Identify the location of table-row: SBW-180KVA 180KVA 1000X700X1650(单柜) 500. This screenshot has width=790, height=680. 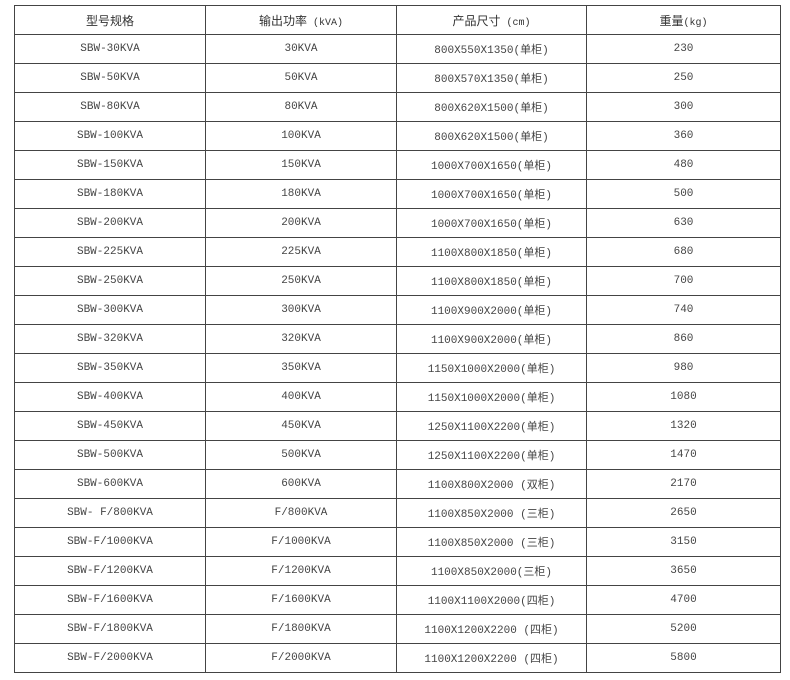
(397, 194).